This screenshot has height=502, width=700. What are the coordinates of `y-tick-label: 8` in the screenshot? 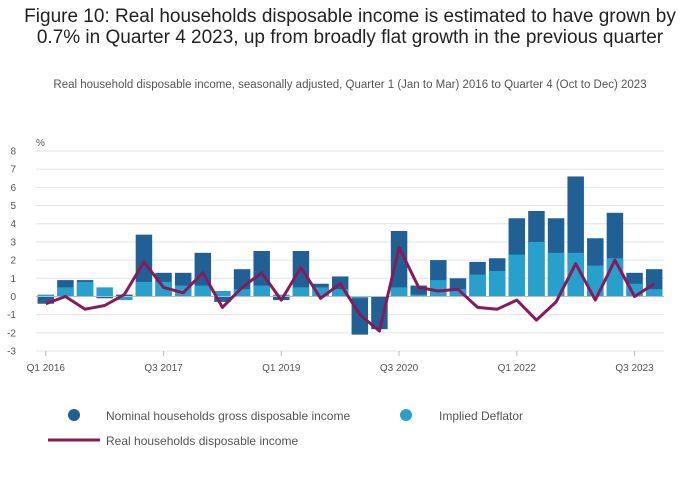 It's located at (13, 152).